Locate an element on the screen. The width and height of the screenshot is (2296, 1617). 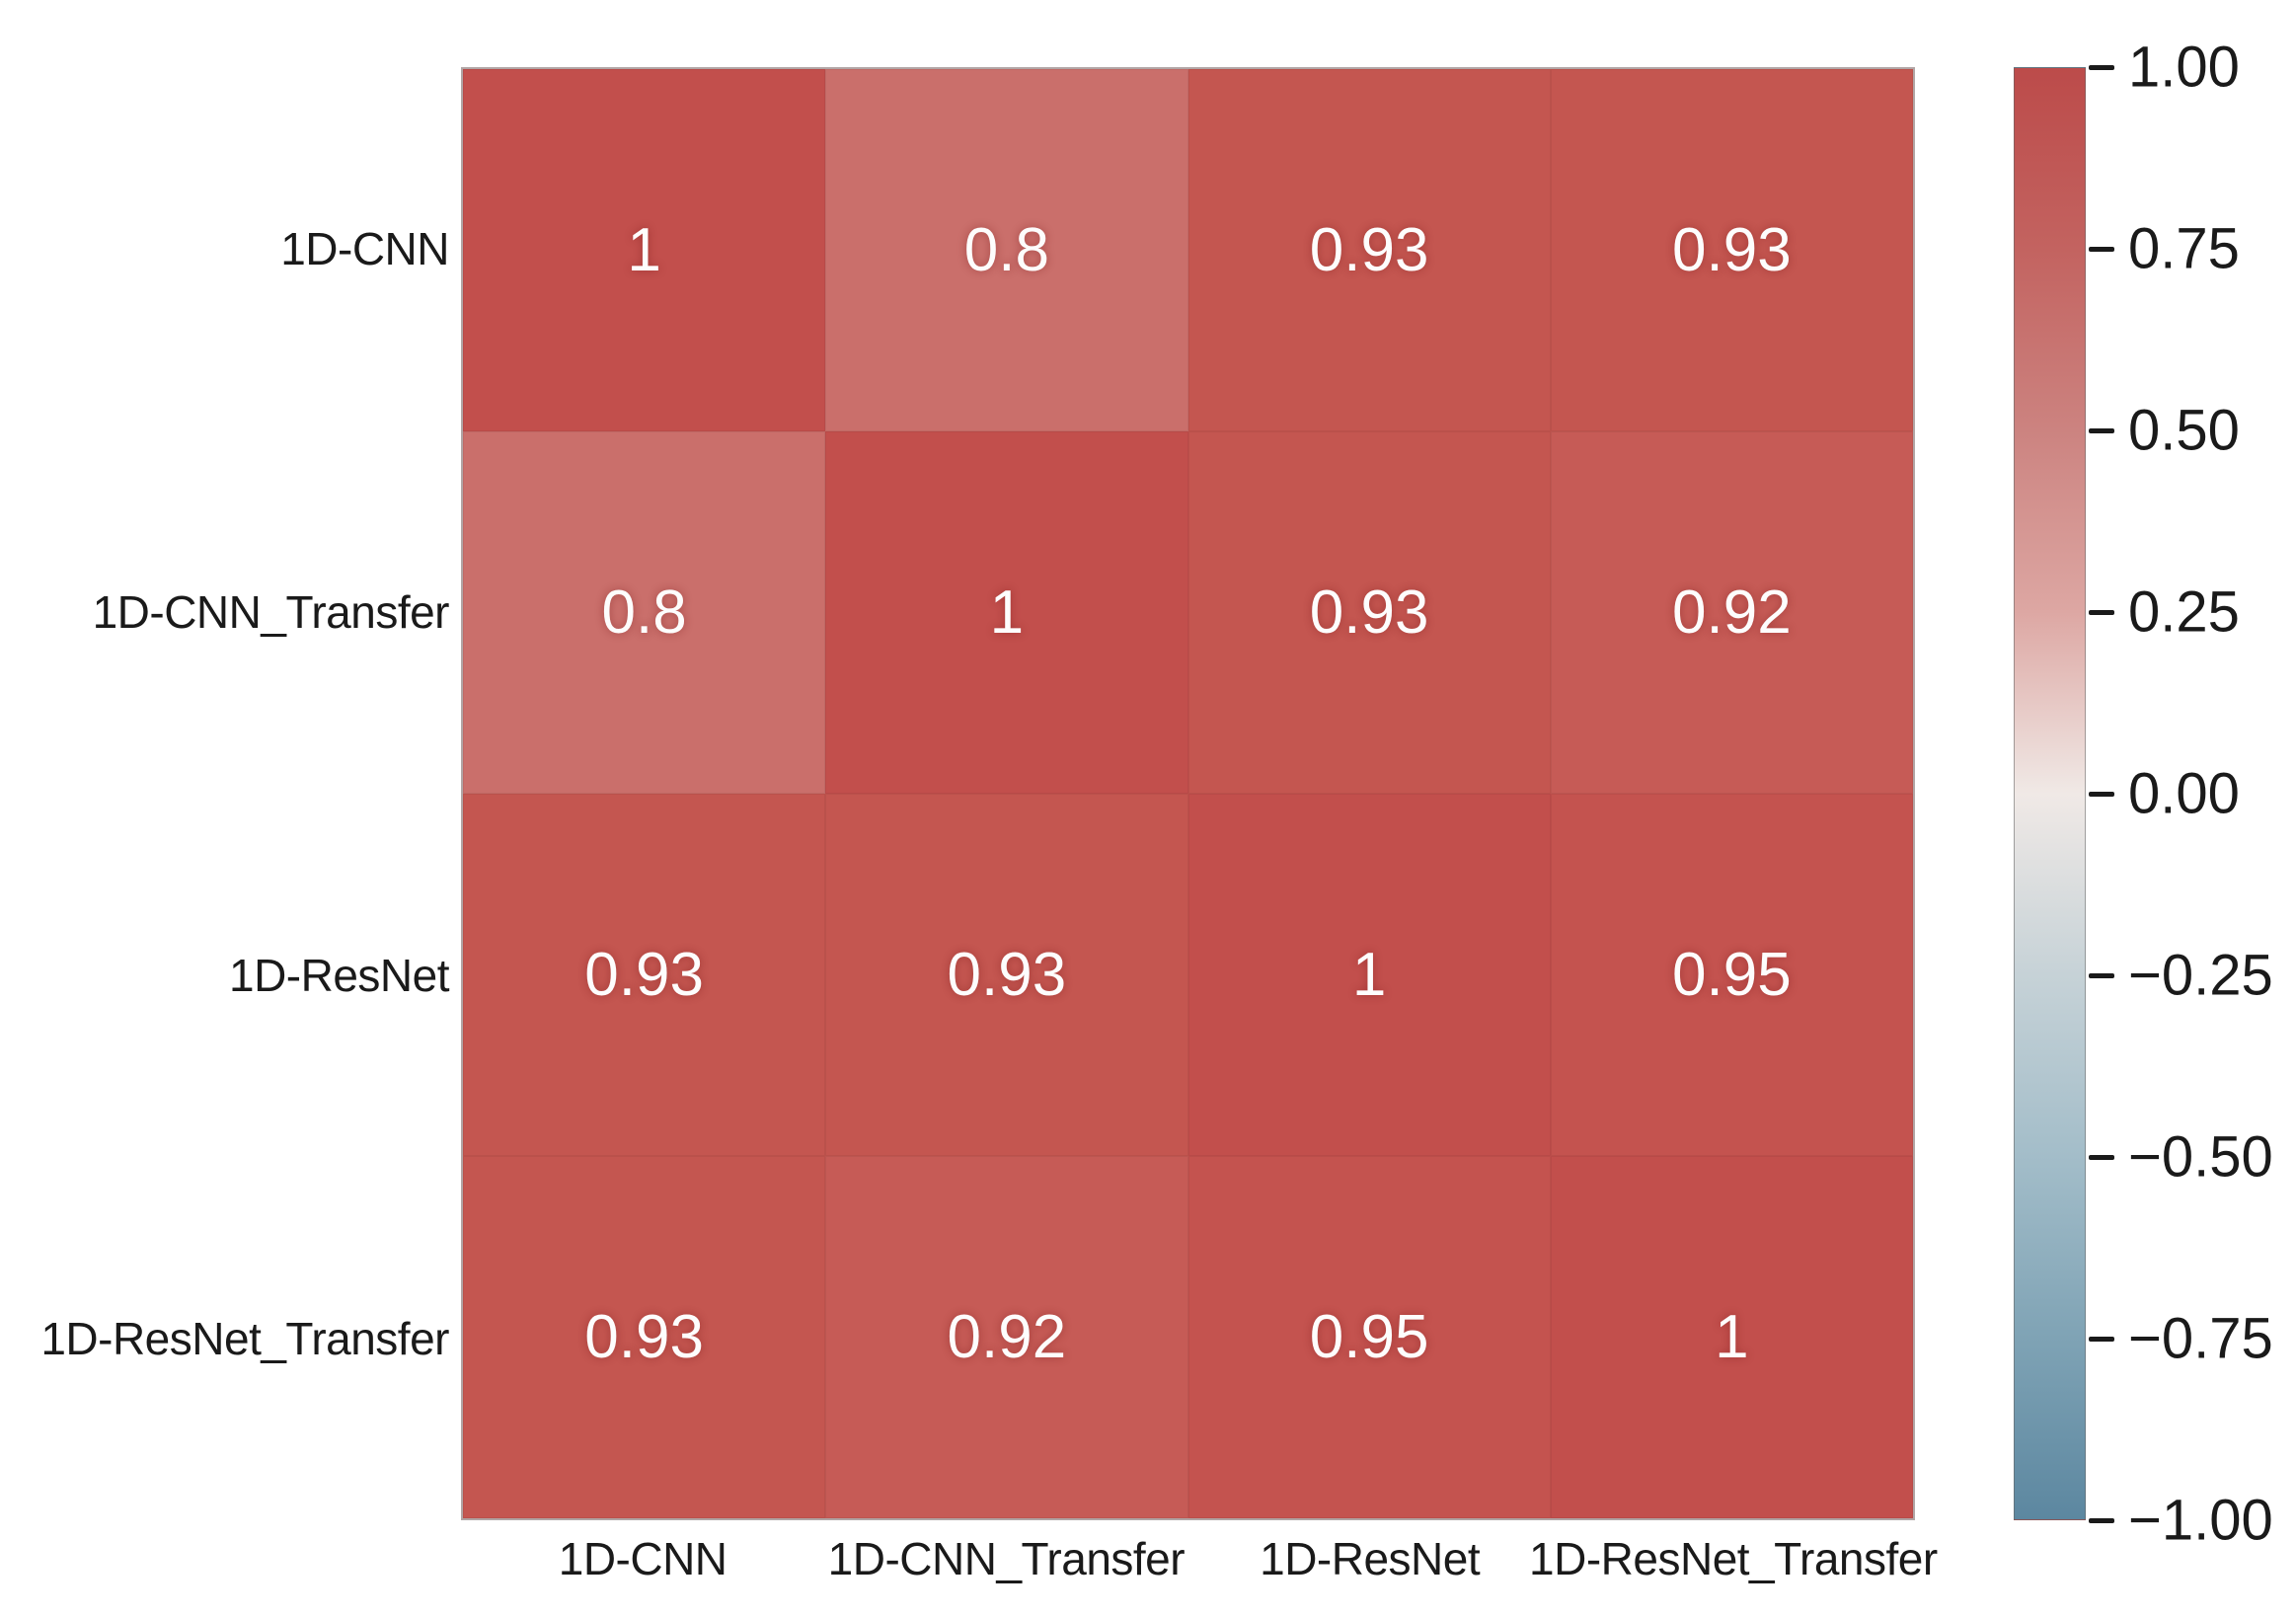
y-tick-label: 1D-CNN_Transfer is located at coordinates (271, 612).